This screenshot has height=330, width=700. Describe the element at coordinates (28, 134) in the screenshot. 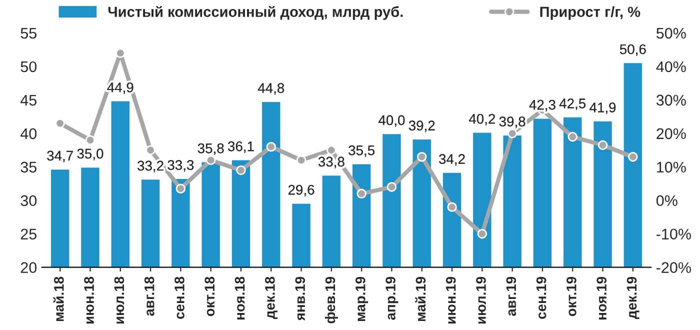

I see `y-tick-label: 40` at that location.